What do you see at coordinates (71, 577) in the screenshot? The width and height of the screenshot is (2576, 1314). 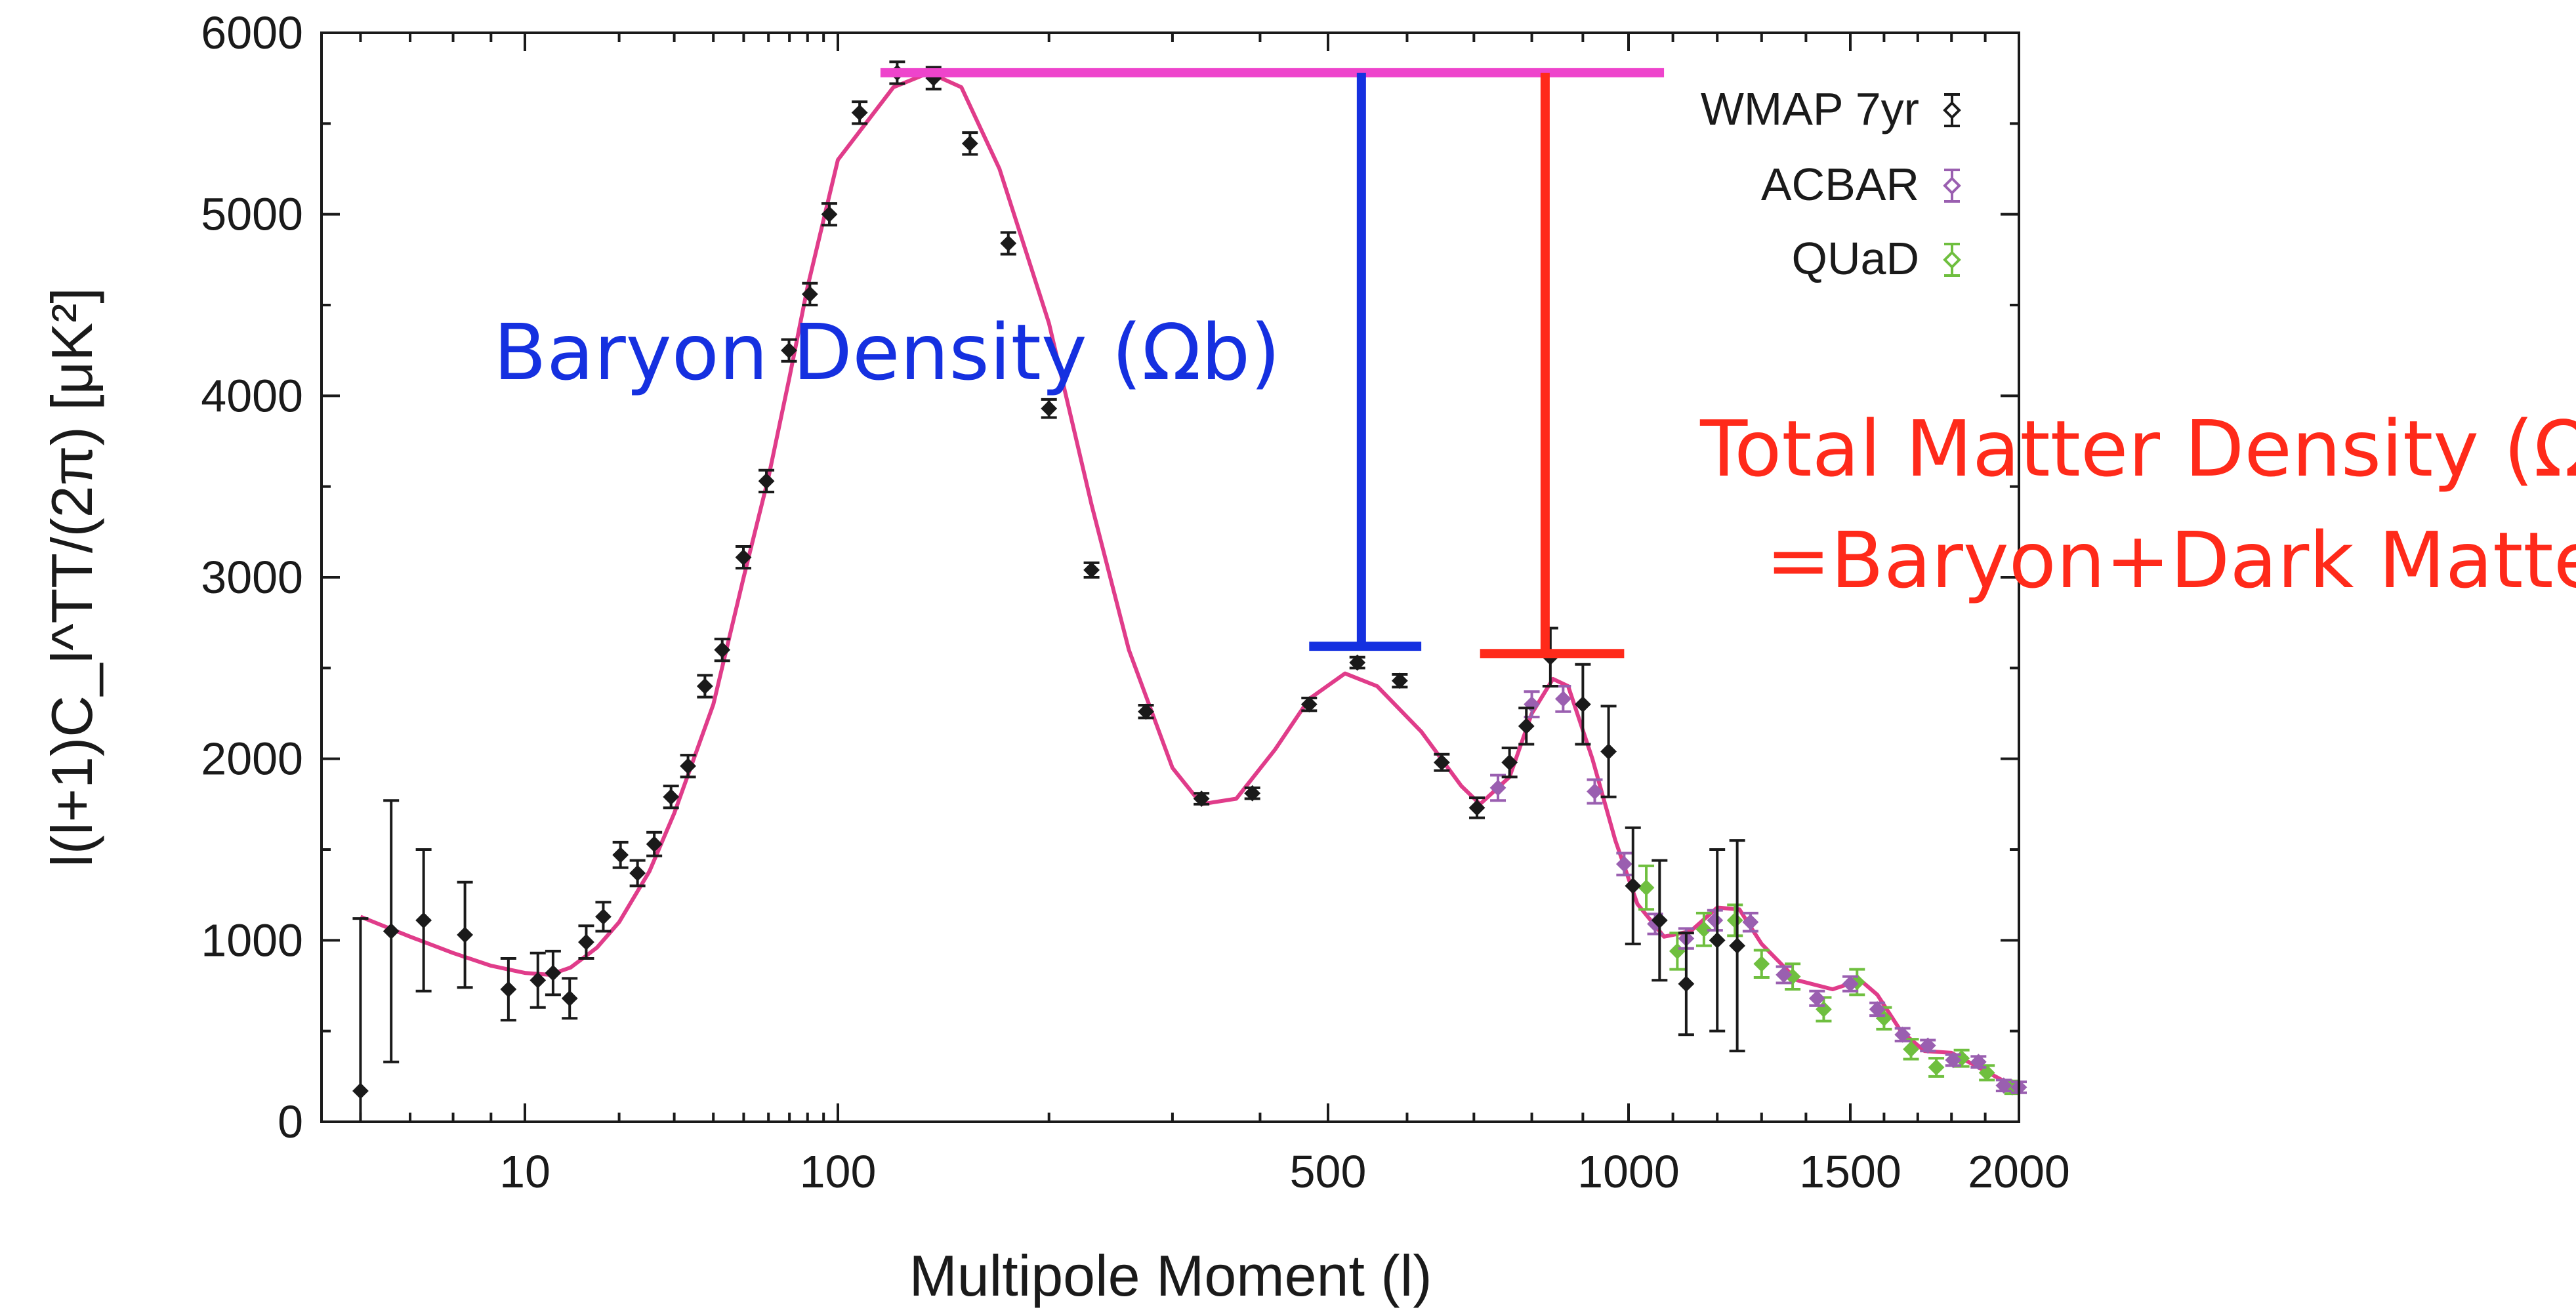 I see `y-axis-title: l(l+1)C_l^TT/(2π) [μK²]` at bounding box center [71, 577].